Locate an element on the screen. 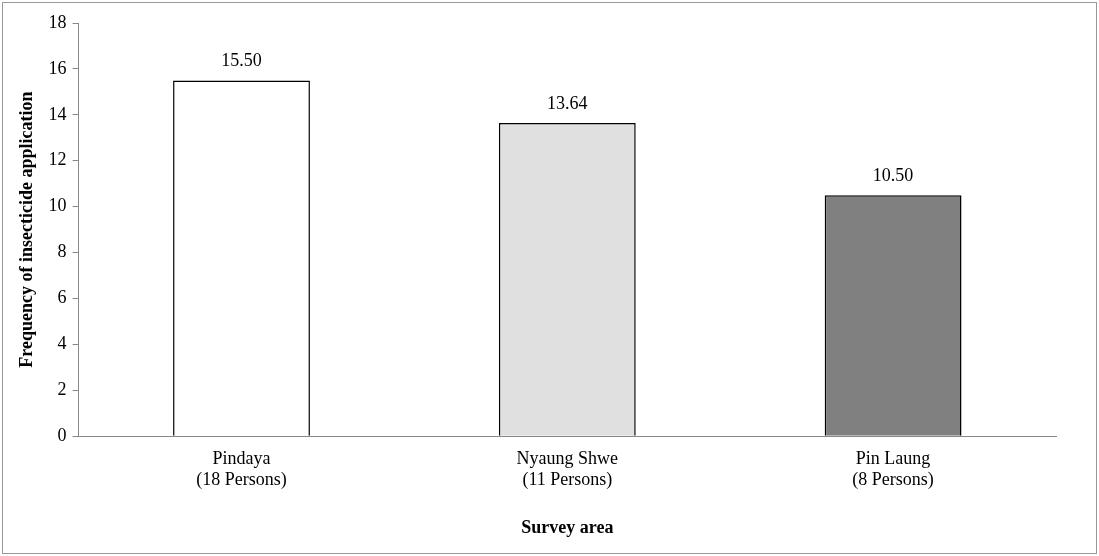  data-label: 13.64 is located at coordinates (567, 102).